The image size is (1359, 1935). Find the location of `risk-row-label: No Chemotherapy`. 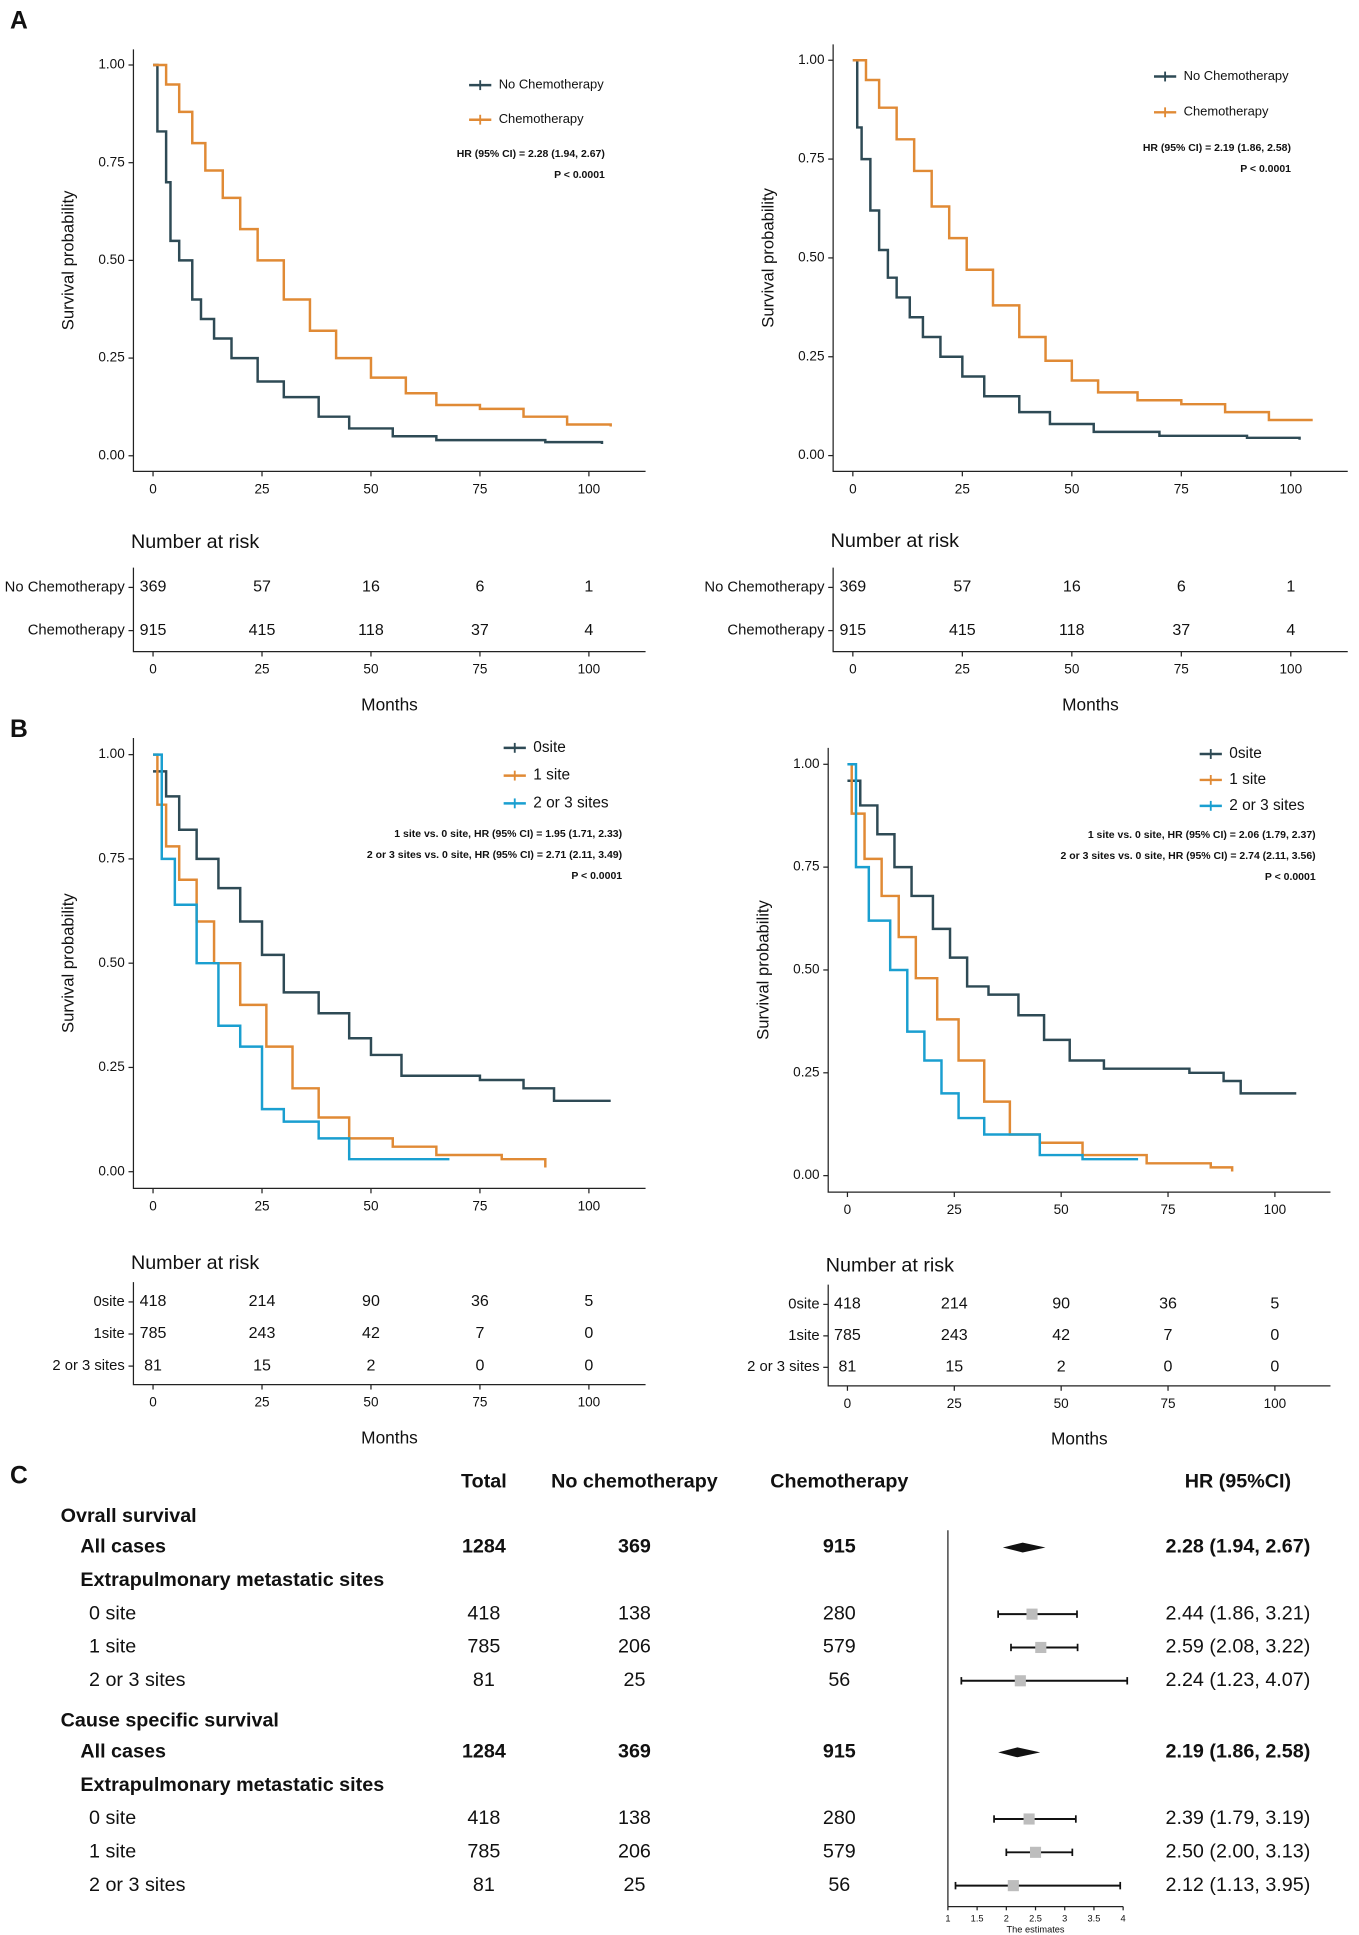

risk-row-label: No Chemotherapy is located at coordinates (764, 587).